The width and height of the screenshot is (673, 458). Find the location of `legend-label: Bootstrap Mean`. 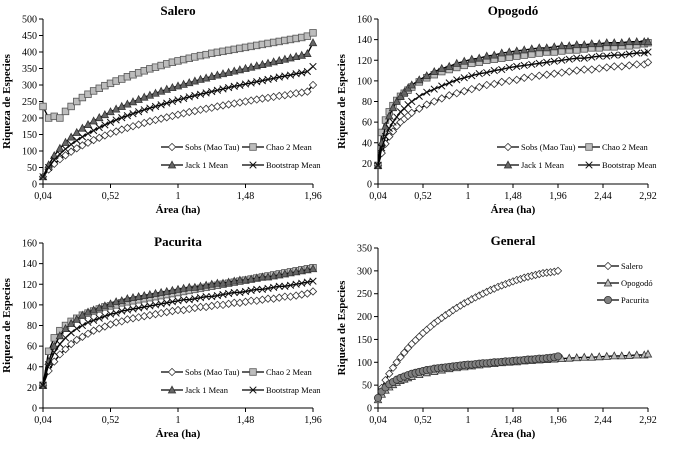

legend-label: Bootstrap Mean is located at coordinates (293, 165).